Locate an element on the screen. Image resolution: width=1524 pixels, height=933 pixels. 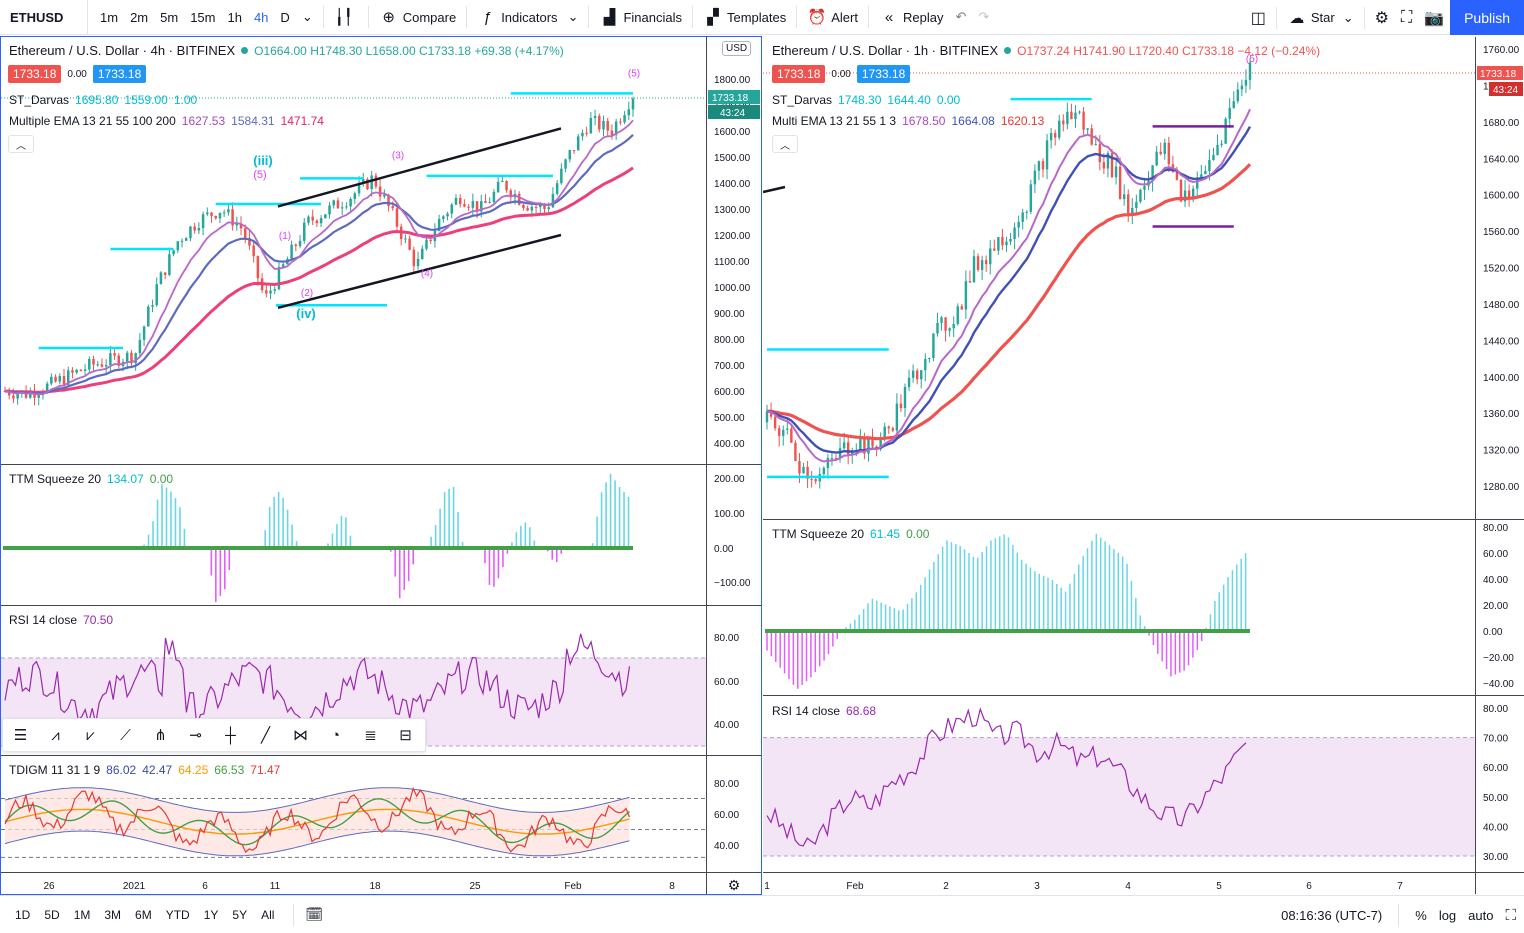
financials-button: ▟ Financials is located at coordinates (640, 17).